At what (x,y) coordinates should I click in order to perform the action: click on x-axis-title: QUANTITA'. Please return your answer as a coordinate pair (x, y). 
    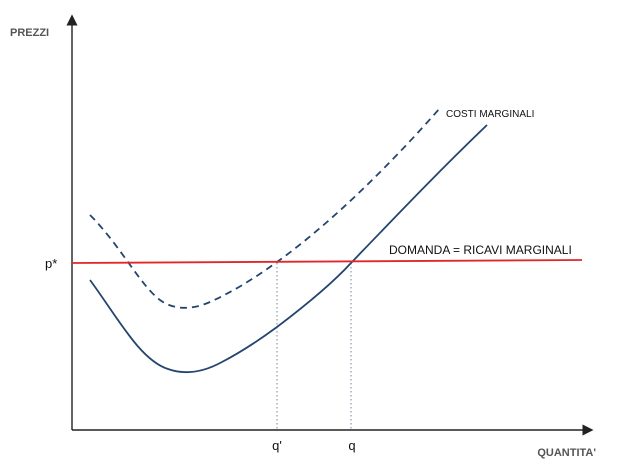
    Looking at the image, I should click on (566, 453).